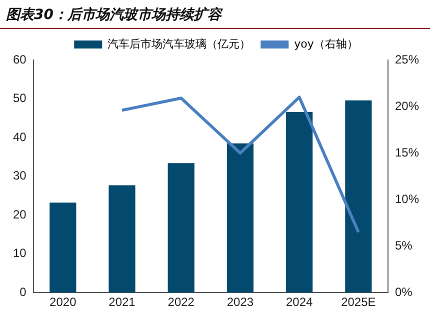  Describe the element at coordinates (19, 98) in the screenshot. I see `y-tick-label: 50` at that location.